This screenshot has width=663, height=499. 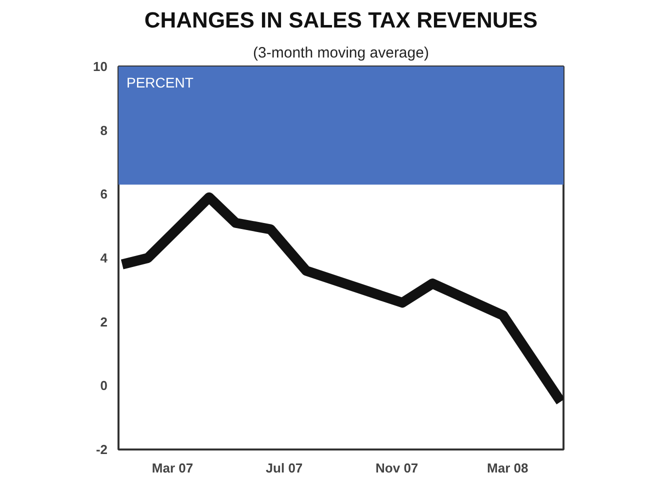 I want to click on x-tick-label: Nov 07, so click(x=397, y=468).